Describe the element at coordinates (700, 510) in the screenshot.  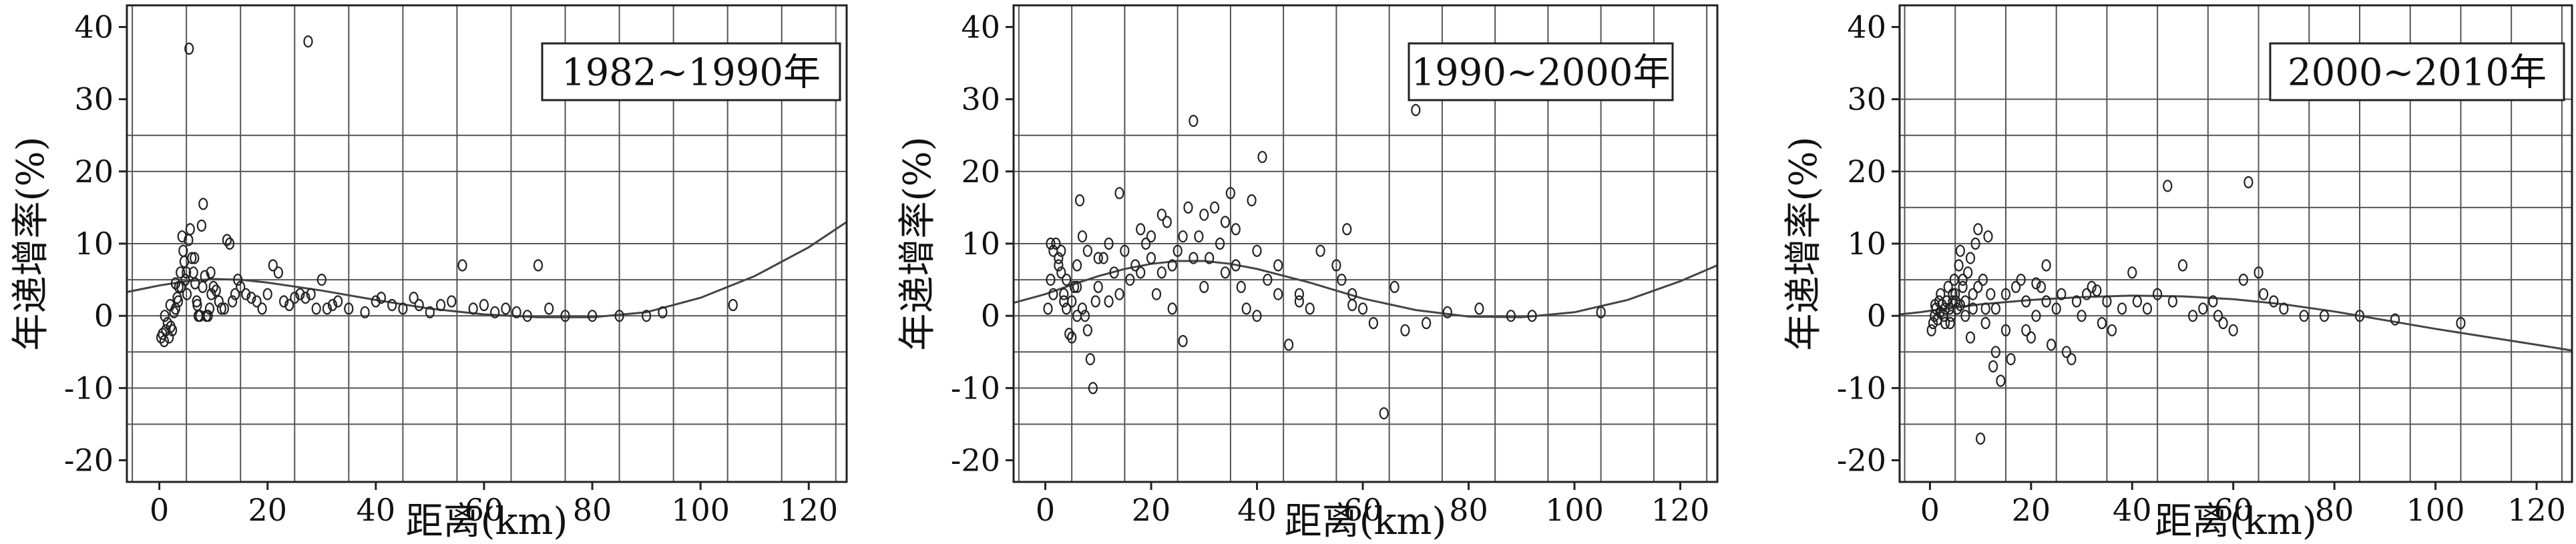
I see `x-tick-label: 100` at that location.